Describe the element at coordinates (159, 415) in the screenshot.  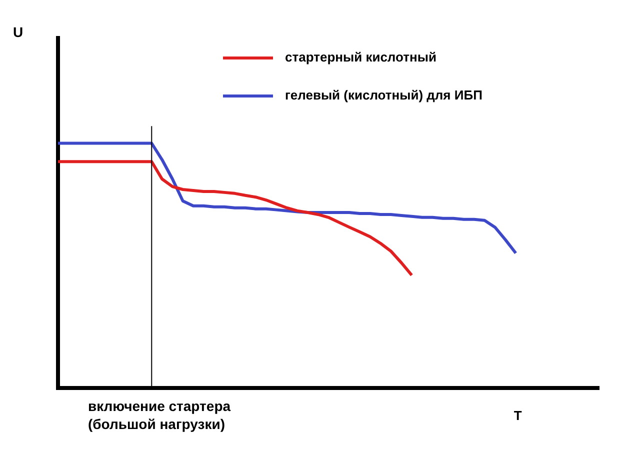
I see `text: включение стартера (большой нагрузки)` at that location.